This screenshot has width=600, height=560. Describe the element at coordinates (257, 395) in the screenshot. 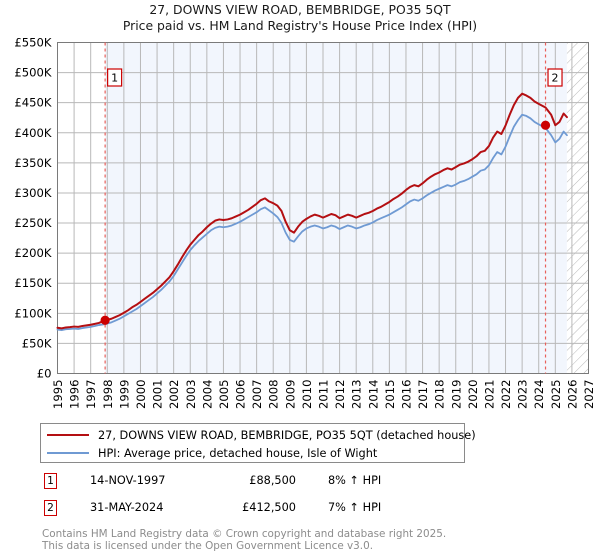

I see `x-axis-tick-label: 2007` at that location.